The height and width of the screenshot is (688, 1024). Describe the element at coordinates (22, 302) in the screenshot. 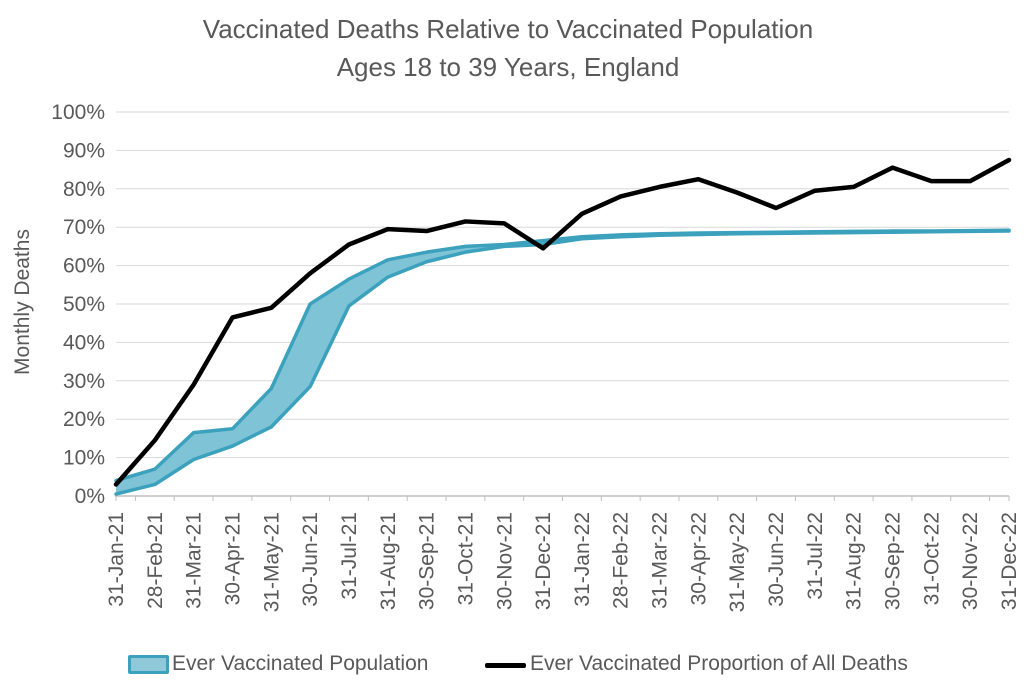

I see `y-axis-title: Monthly Deaths` at that location.